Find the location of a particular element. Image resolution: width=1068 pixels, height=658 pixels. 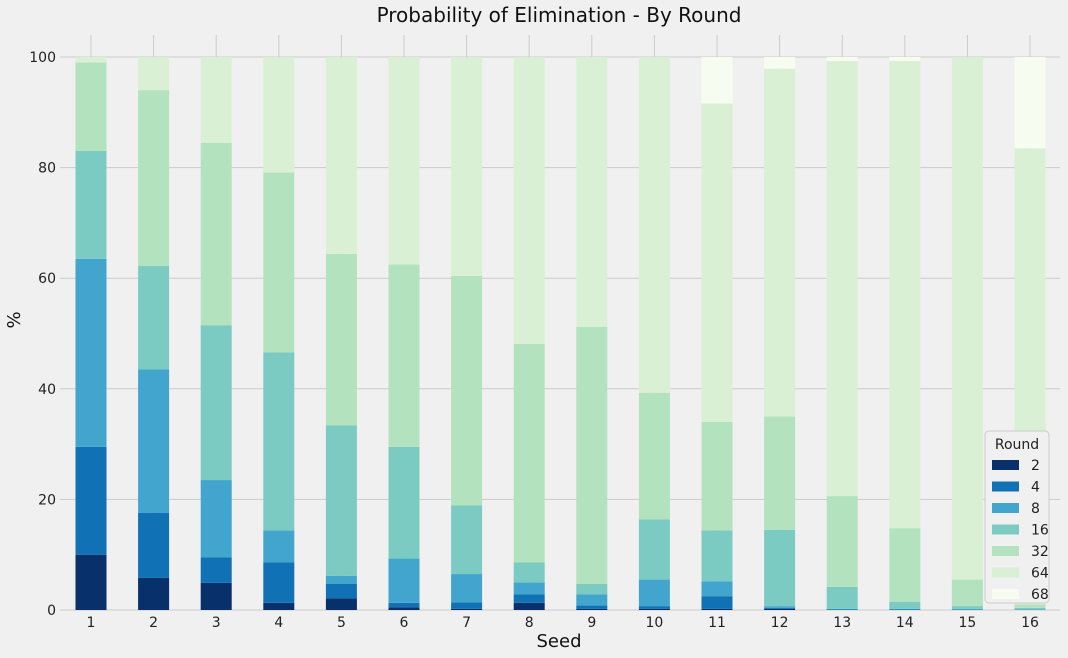

x-tick-label: 14 is located at coordinates (905, 623).